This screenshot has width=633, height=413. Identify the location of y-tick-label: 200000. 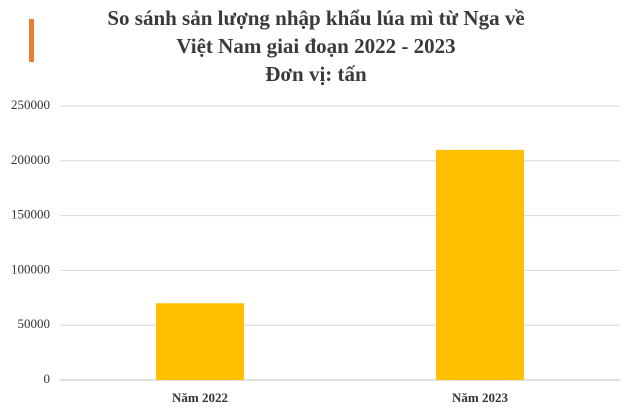
(30, 159).